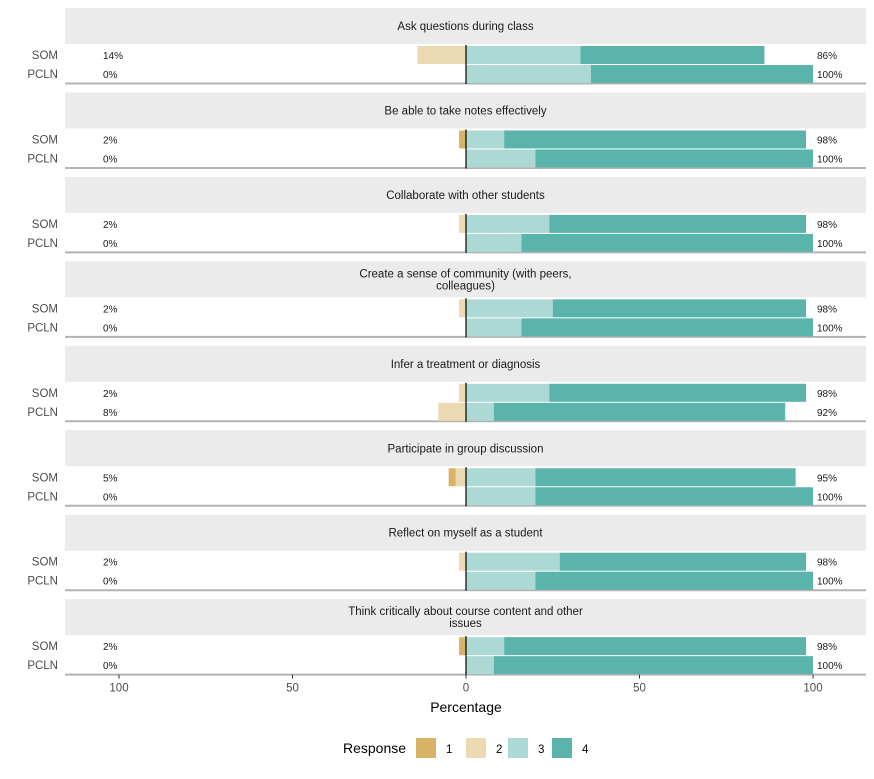 The image size is (874, 779). I want to click on legend-label: 2, so click(499, 750).